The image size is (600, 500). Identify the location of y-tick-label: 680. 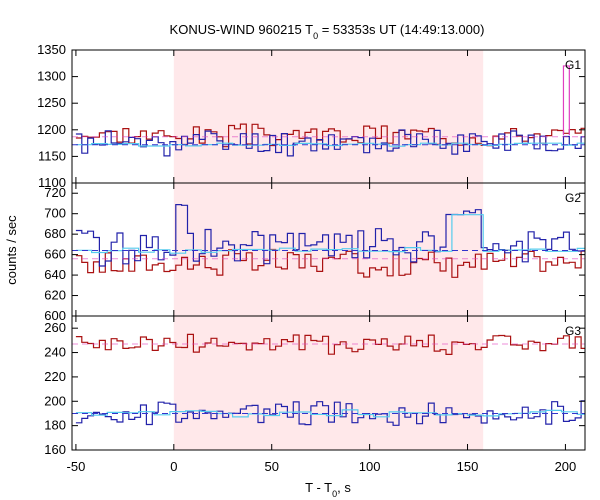
(55, 233).